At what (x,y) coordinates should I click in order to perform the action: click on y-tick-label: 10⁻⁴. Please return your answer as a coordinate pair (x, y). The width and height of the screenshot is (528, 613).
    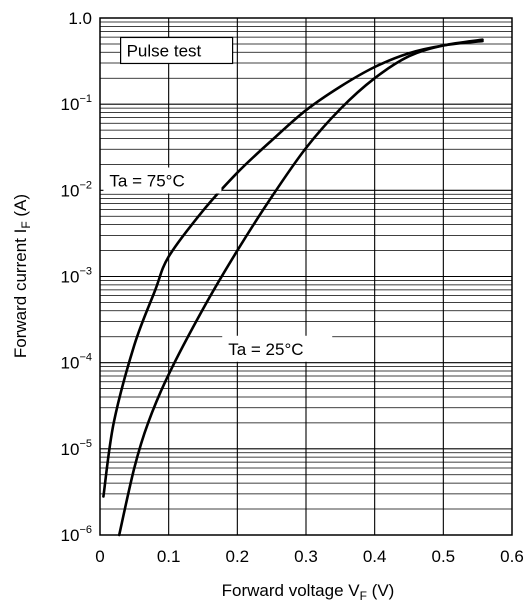
    Looking at the image, I should click on (76, 362).